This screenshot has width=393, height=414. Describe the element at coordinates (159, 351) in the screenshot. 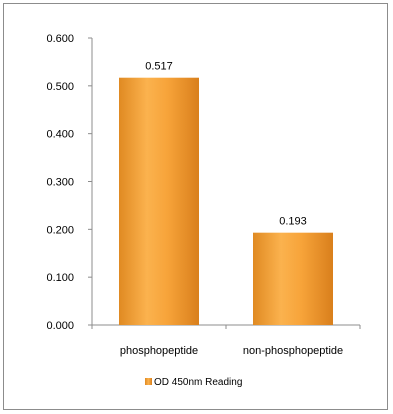

I see `x-category-label: phosphopeptide` at that location.